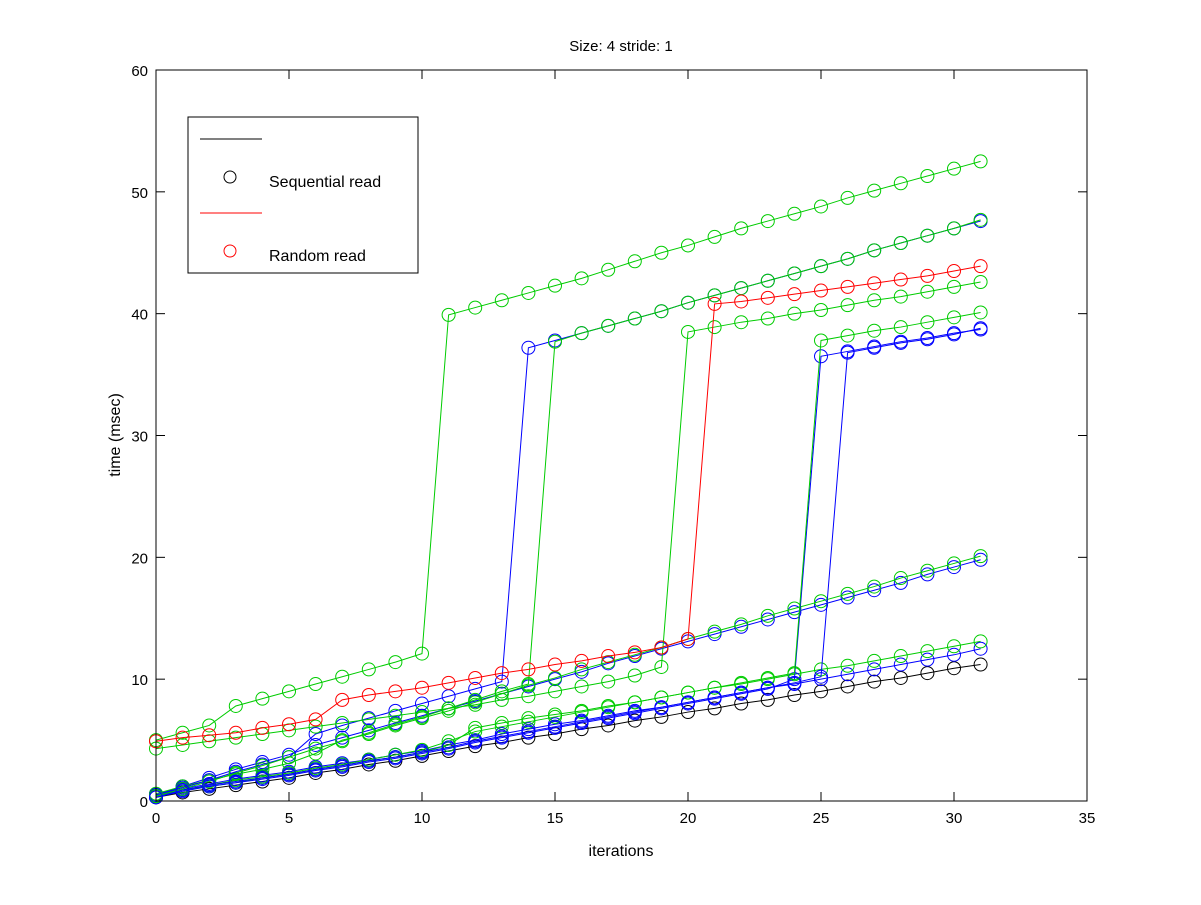 The height and width of the screenshot is (905, 1201). I want to click on y-tick-label: 0, so click(144, 802).